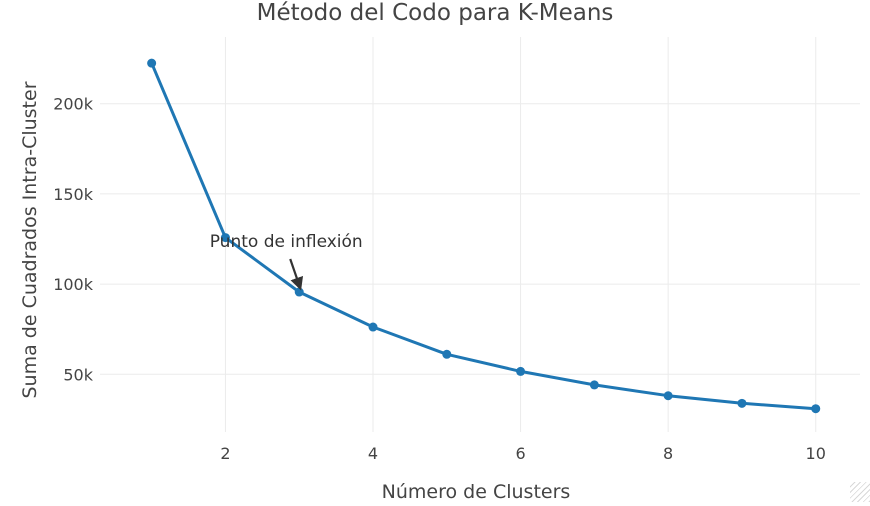  Describe the element at coordinates (73, 194) in the screenshot. I see `y-tick-label: 150k` at that location.